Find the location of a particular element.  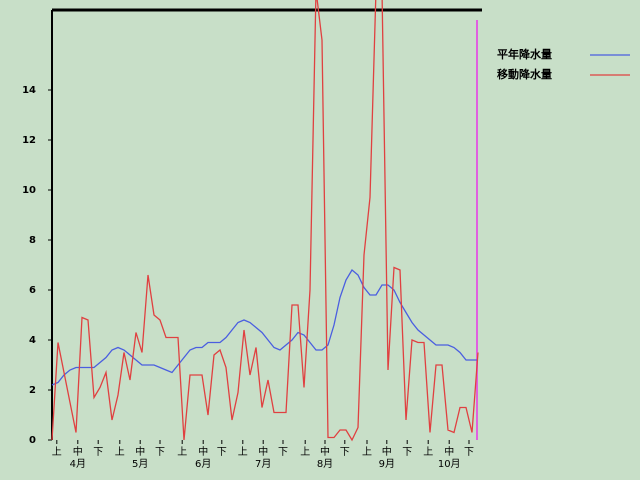

month-label: 10月 is located at coordinates (449, 464).